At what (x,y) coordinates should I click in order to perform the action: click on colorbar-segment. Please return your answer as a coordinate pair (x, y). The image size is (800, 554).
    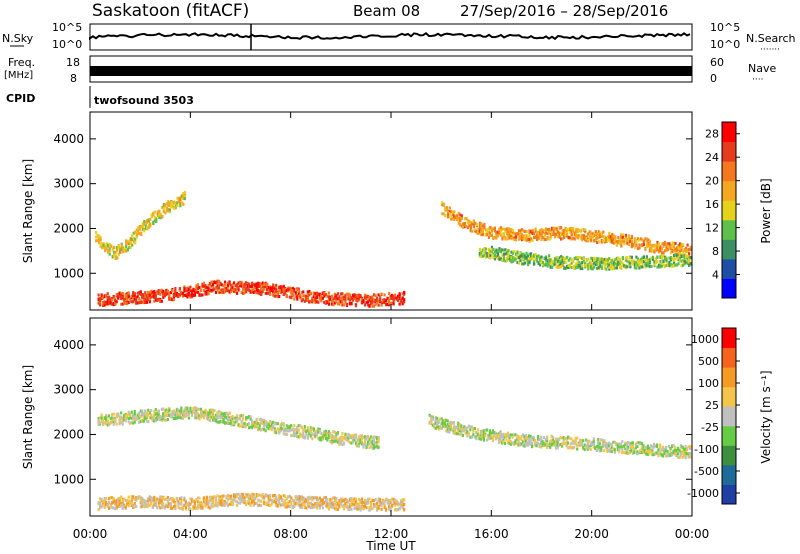
    Looking at the image, I should click on (729, 190).